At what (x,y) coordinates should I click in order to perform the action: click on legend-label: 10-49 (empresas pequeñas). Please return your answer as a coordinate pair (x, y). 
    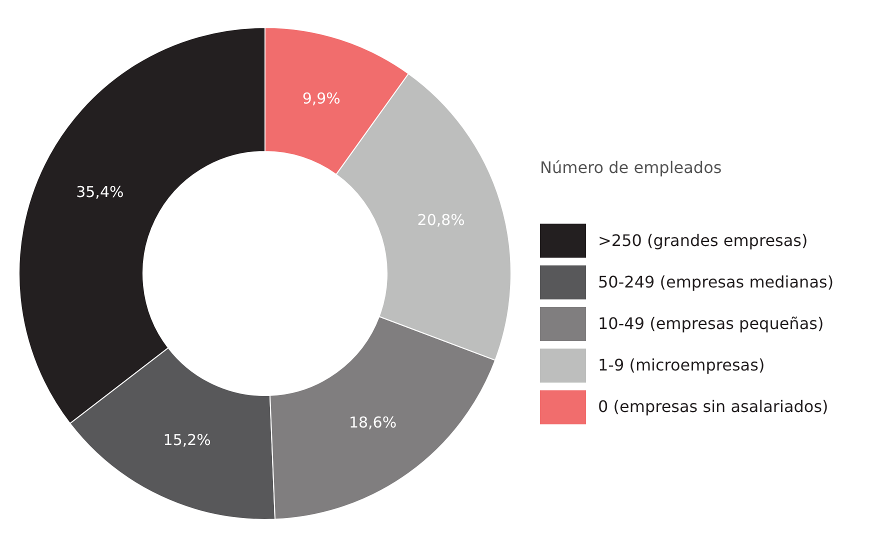
    Looking at the image, I should click on (711, 323).